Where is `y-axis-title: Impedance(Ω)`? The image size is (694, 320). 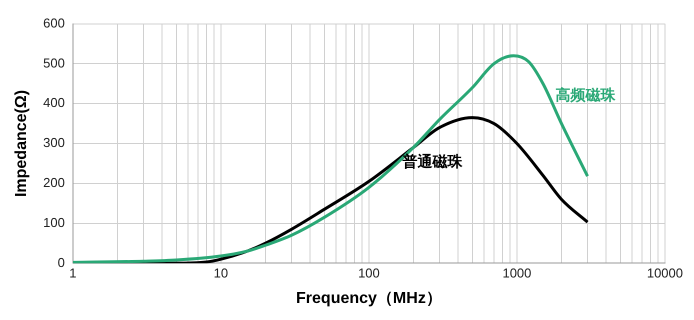 y-axis-title: Impedance(Ω) is located at coordinates (21, 144).